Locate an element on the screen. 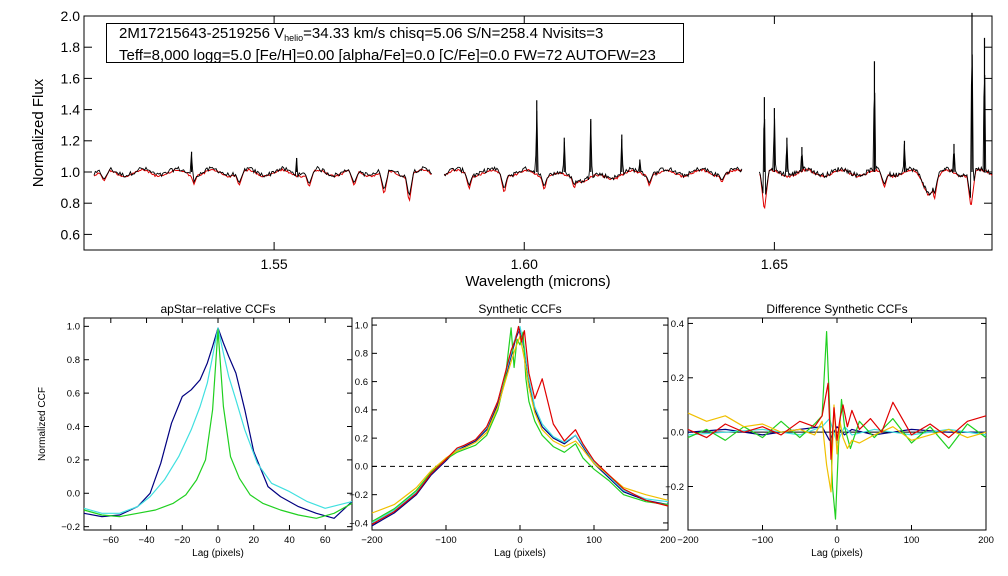  x-tick-label: 1.55 is located at coordinates (273, 264).